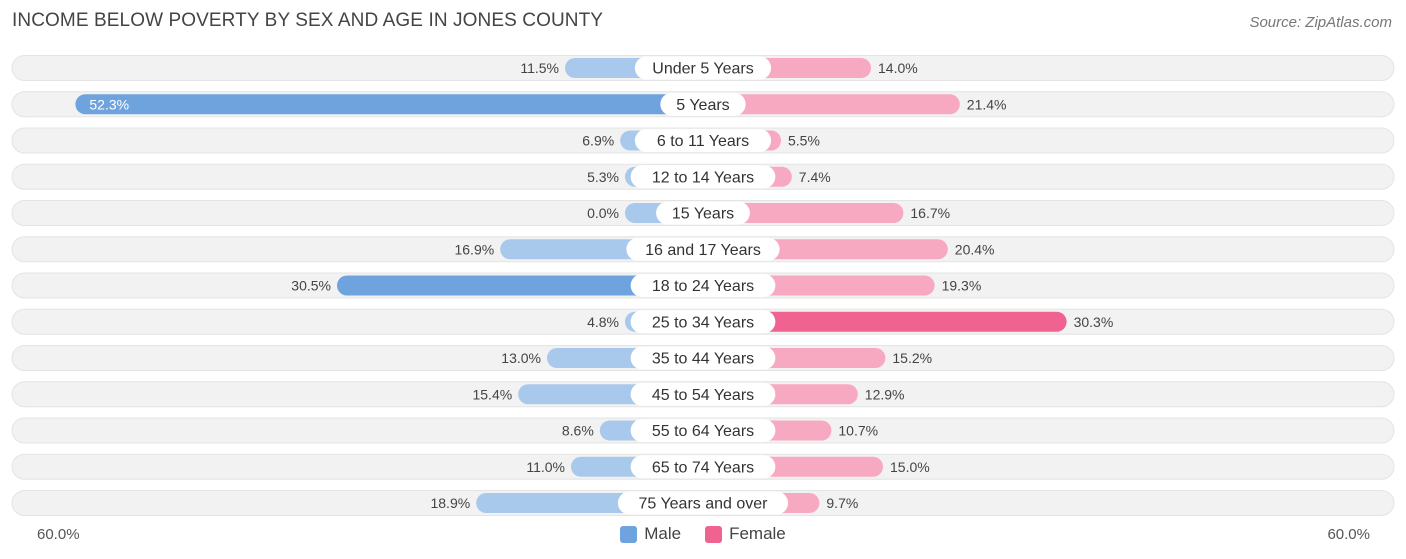  What do you see at coordinates (815, 177) in the screenshot?
I see `value-label-female: 7.4%` at bounding box center [815, 177].